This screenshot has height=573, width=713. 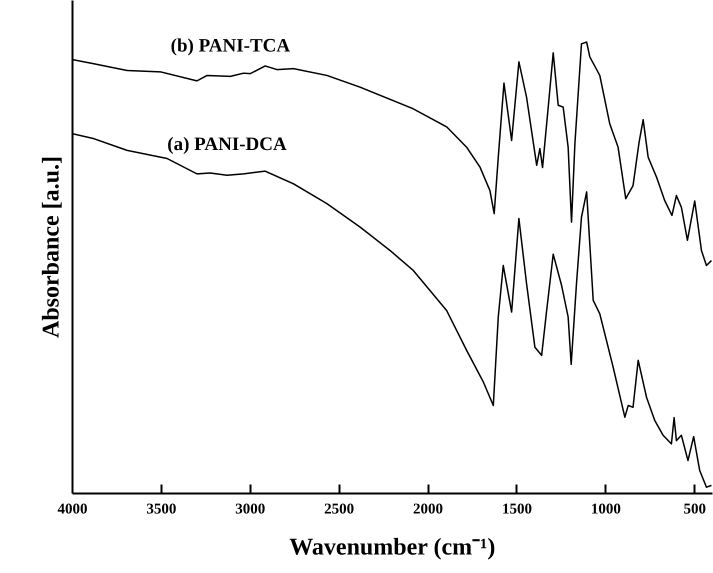 What do you see at coordinates (161, 510) in the screenshot?
I see `x-tick-label: 3500` at bounding box center [161, 510].